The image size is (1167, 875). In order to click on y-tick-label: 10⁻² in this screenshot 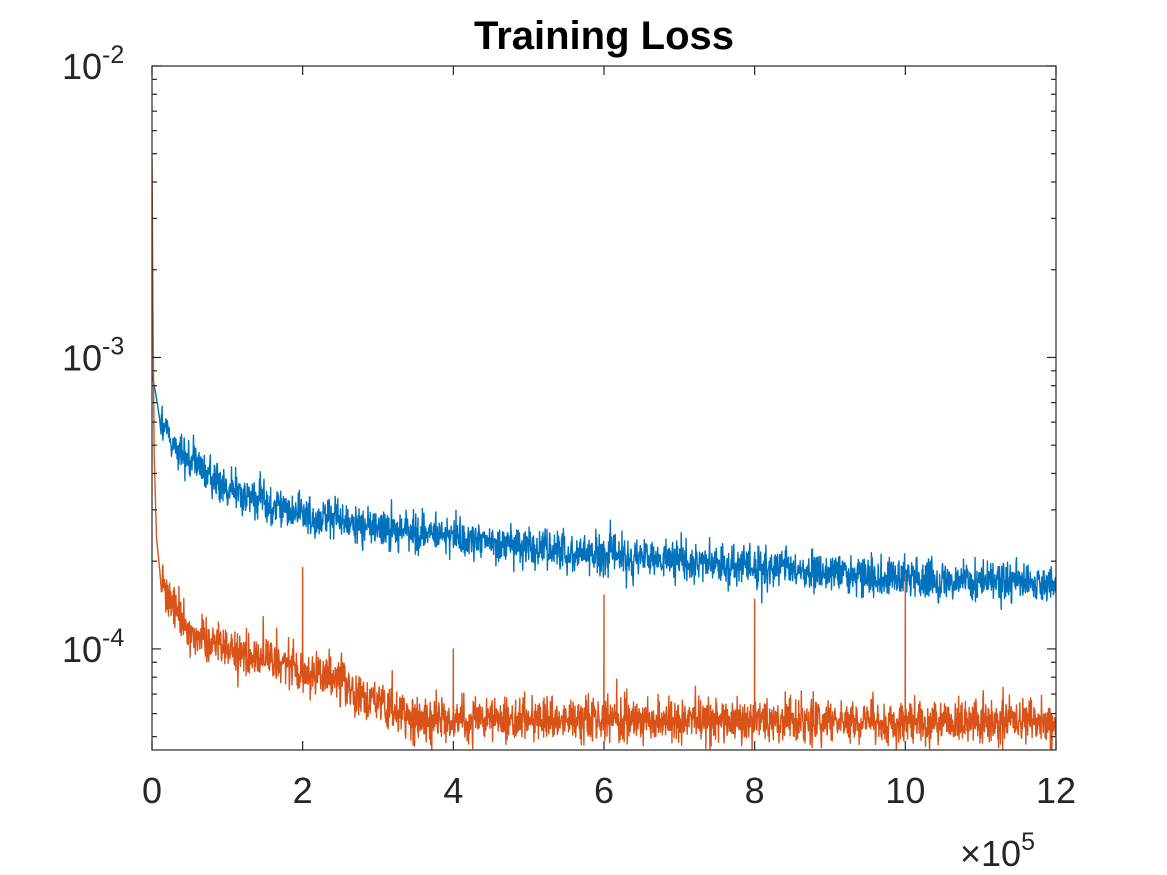, I will do `click(93, 64)`.